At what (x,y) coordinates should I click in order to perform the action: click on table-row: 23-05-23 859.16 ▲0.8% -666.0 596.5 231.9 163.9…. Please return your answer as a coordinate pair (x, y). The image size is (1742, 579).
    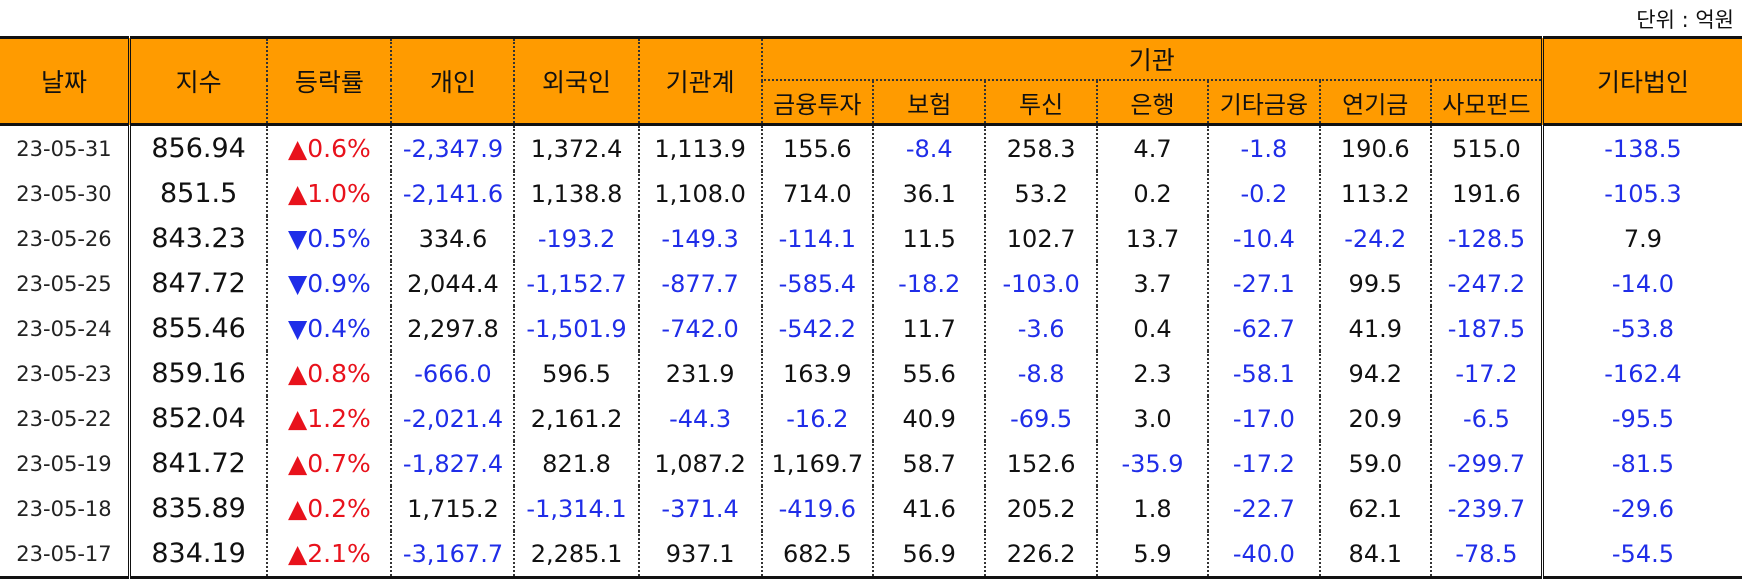
    Looking at the image, I should click on (871, 373).